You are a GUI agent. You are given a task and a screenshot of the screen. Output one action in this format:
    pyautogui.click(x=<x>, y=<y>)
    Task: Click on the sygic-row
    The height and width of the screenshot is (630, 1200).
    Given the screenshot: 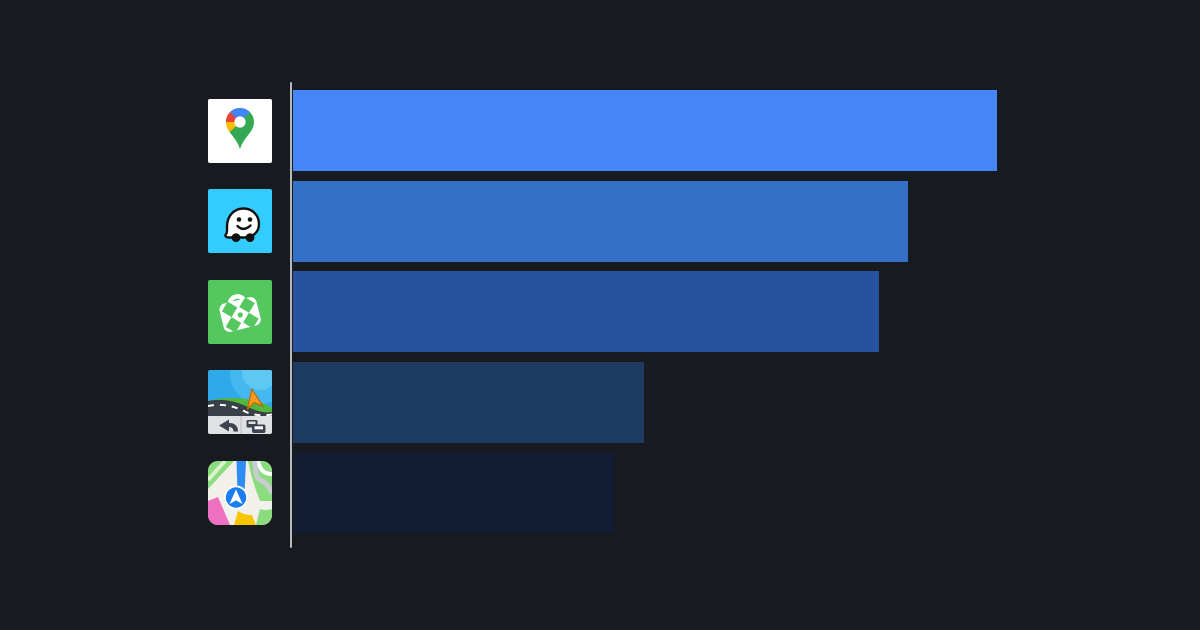 What is the action you would take?
    pyautogui.click(x=602, y=402)
    